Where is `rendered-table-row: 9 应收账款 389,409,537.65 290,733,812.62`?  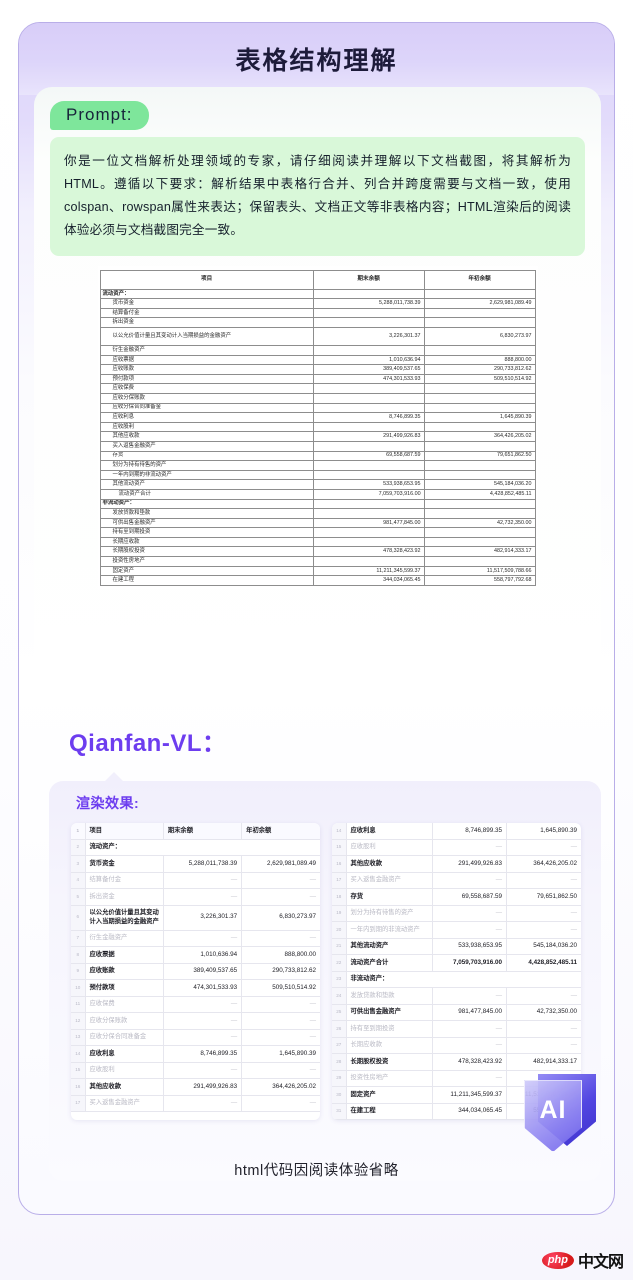 rendered-table-row: 9 应收账款 389,409,537.65 290,733,812.62 is located at coordinates (195, 971).